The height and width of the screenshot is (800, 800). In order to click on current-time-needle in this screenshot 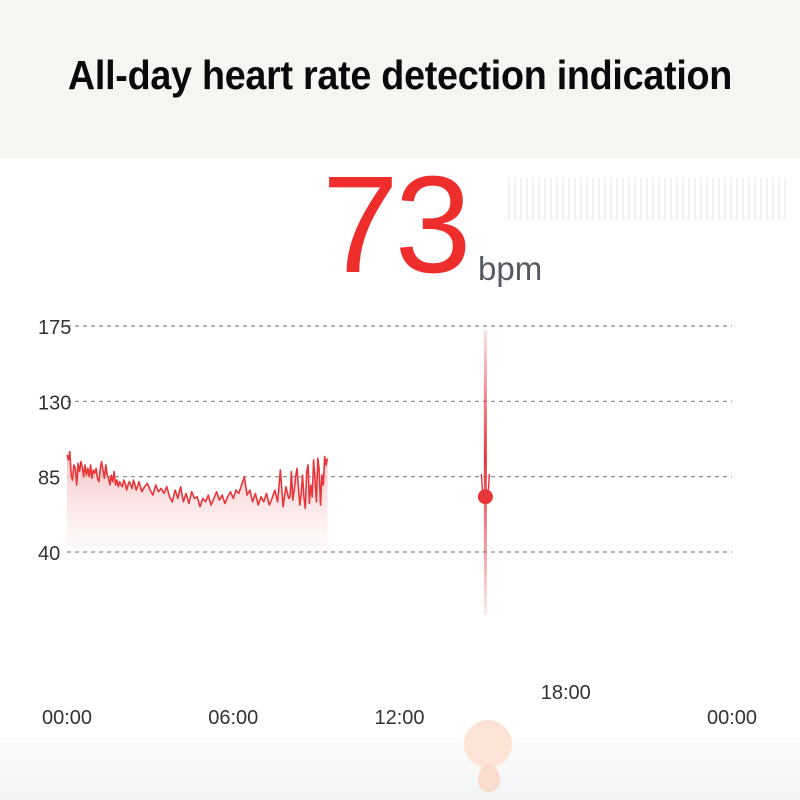, I will do `click(485, 472)`.